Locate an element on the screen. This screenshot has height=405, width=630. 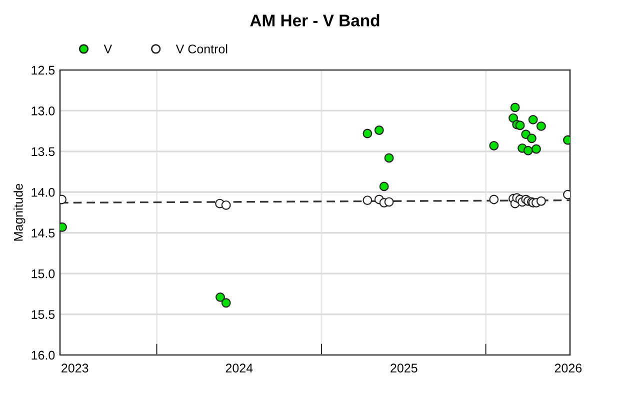
legend-label: V Control is located at coordinates (202, 49).